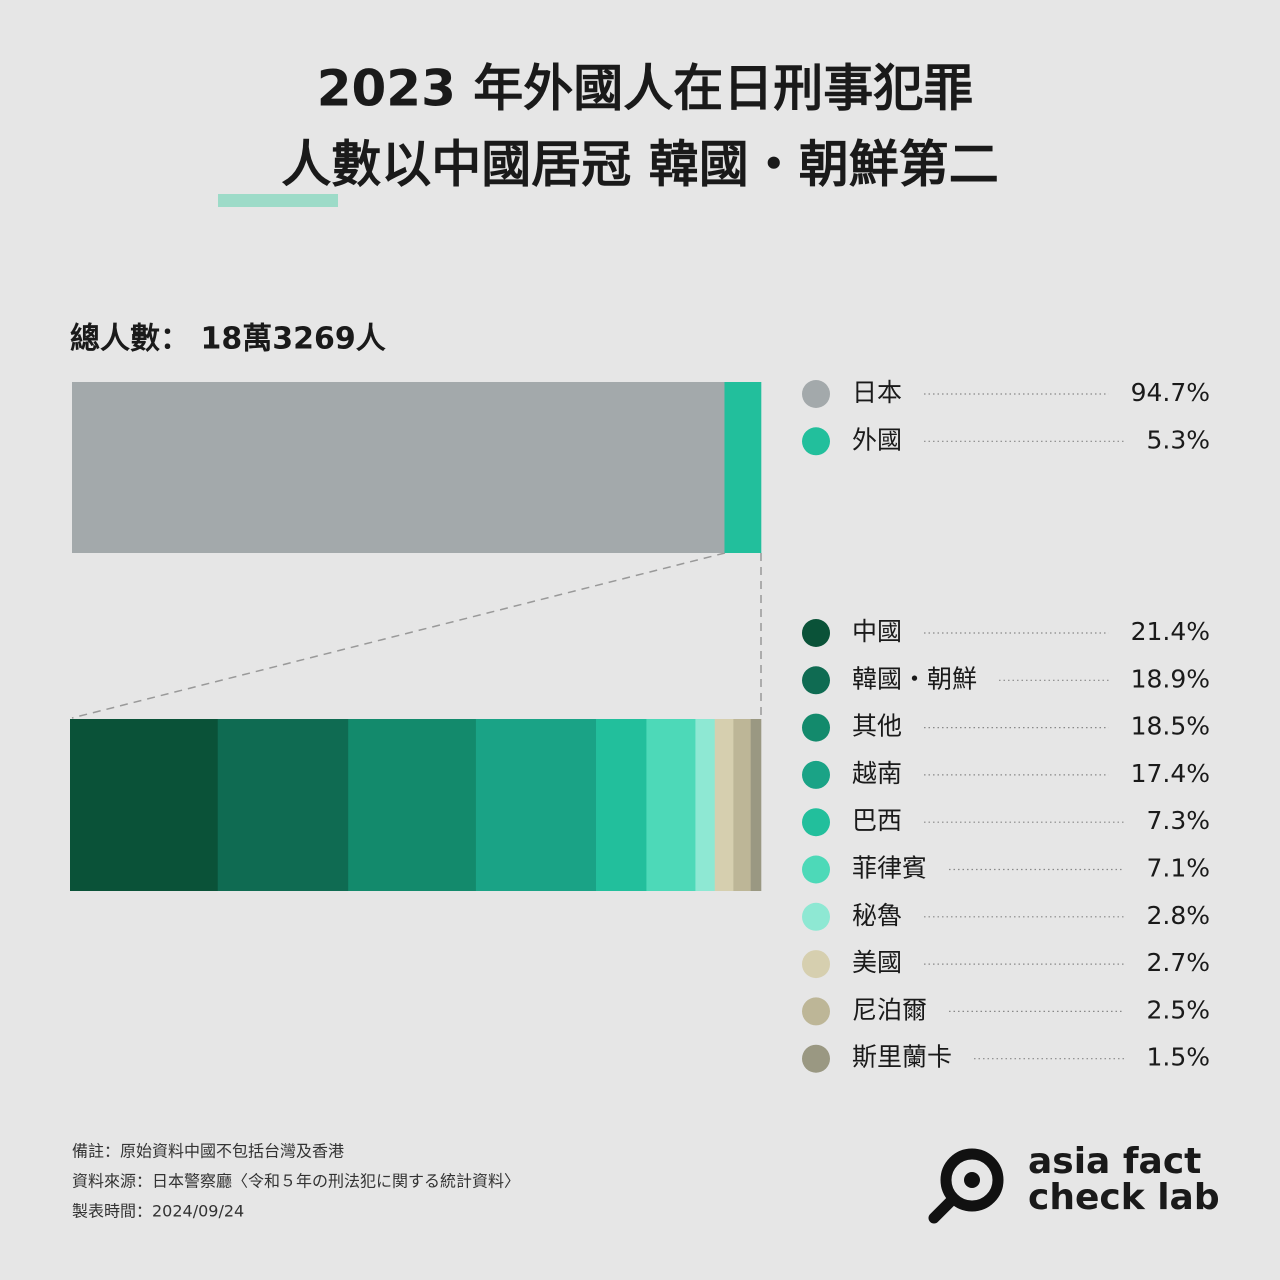 The width and height of the screenshot is (1280, 1280). Describe the element at coordinates (877, 820) in the screenshot. I see `legend-label: 巴西` at that location.